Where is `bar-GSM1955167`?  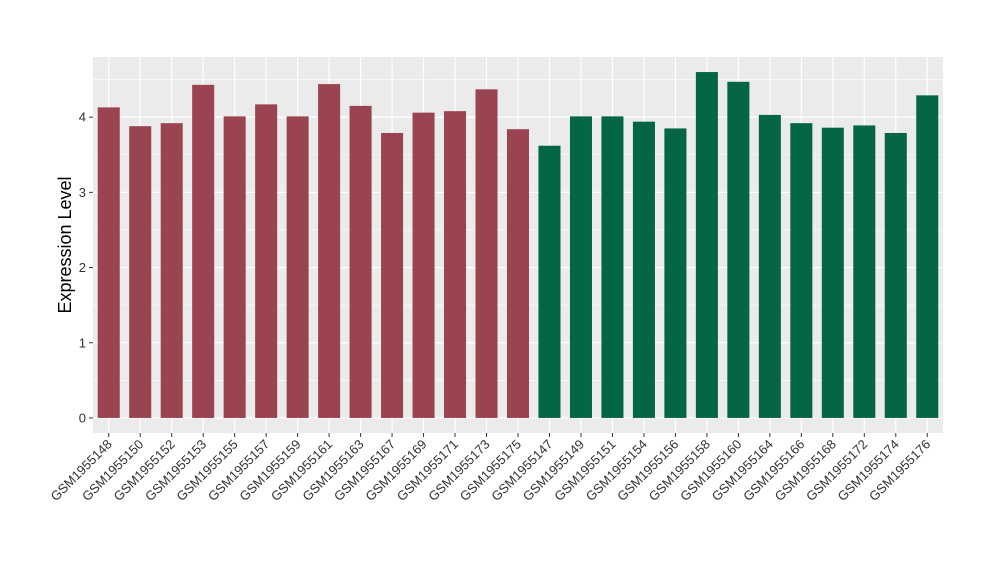
bar-GSM1955167 is located at coordinates (392, 275).